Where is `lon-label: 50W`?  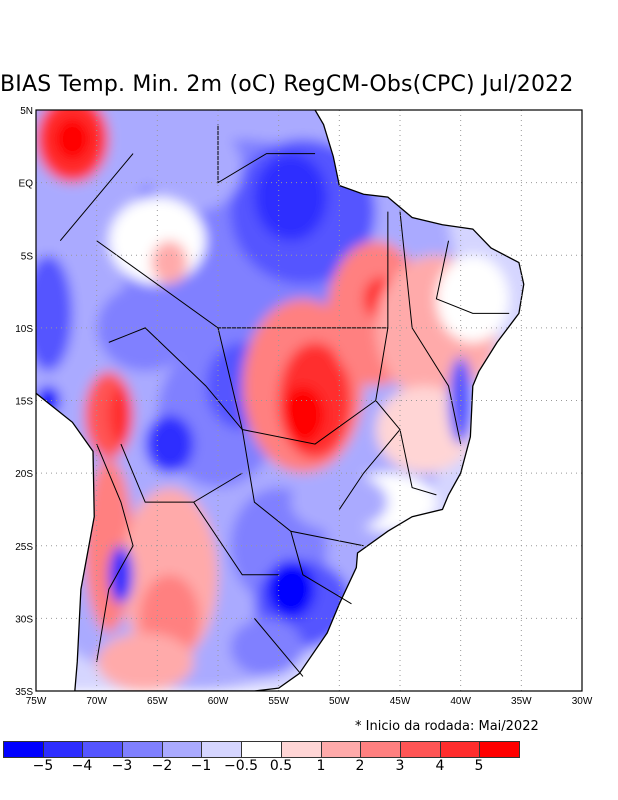 lon-label: 50W is located at coordinates (339, 701).